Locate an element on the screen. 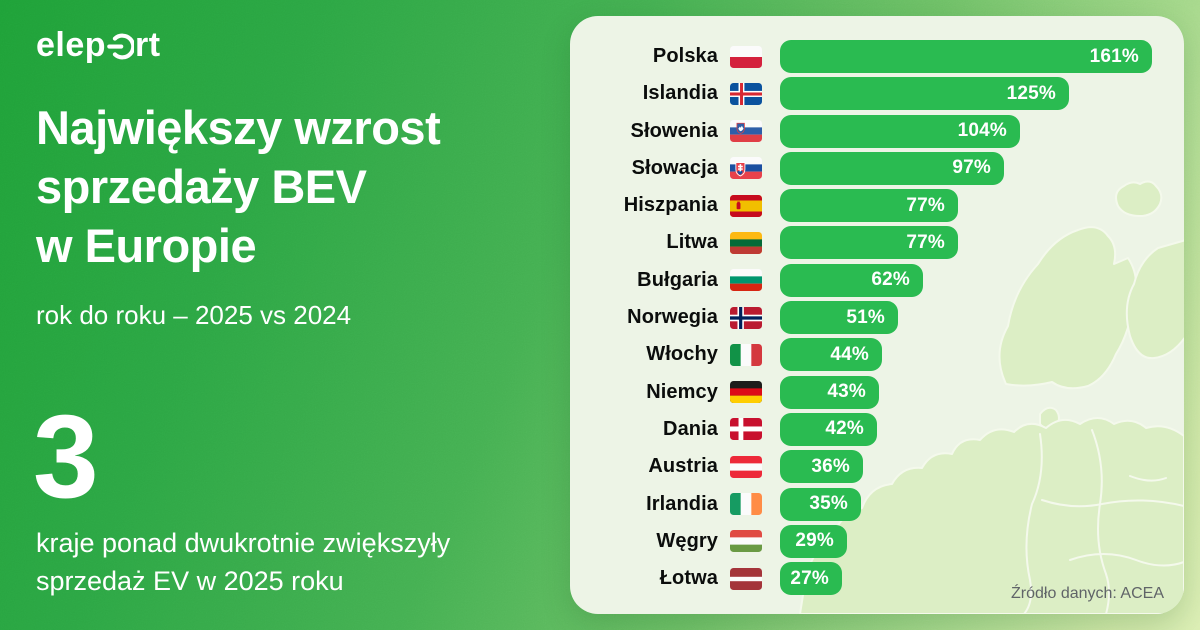 This screenshot has height=630, width=1200. country-label: Włochy is located at coordinates (682, 354).